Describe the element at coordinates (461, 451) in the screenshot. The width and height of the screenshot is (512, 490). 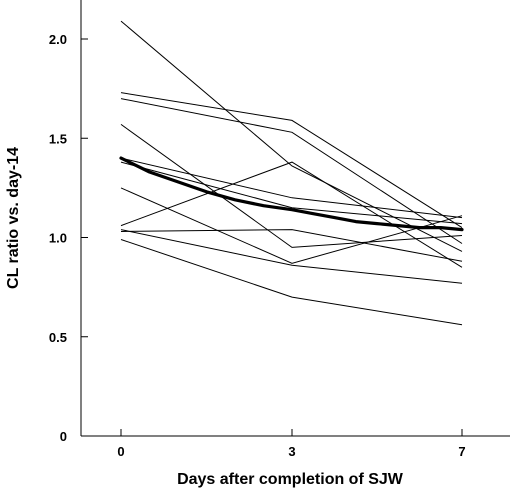
I see `x-tick-label: 7` at that location.